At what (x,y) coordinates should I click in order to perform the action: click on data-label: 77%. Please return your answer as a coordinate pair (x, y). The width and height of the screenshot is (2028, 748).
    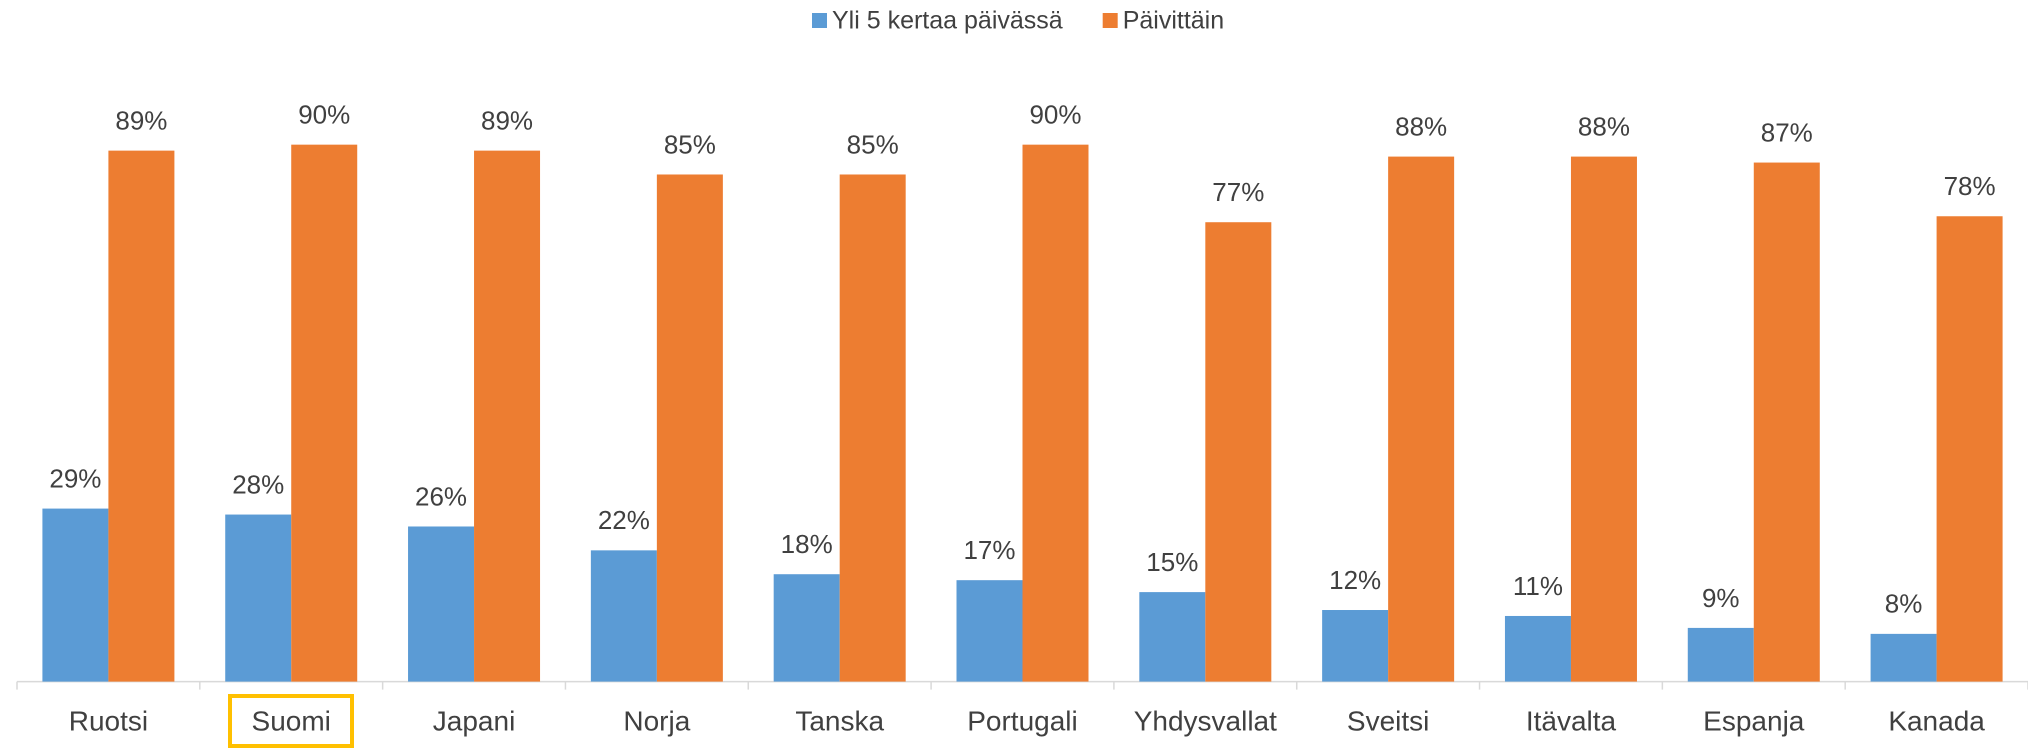
    Looking at the image, I should click on (1238, 192).